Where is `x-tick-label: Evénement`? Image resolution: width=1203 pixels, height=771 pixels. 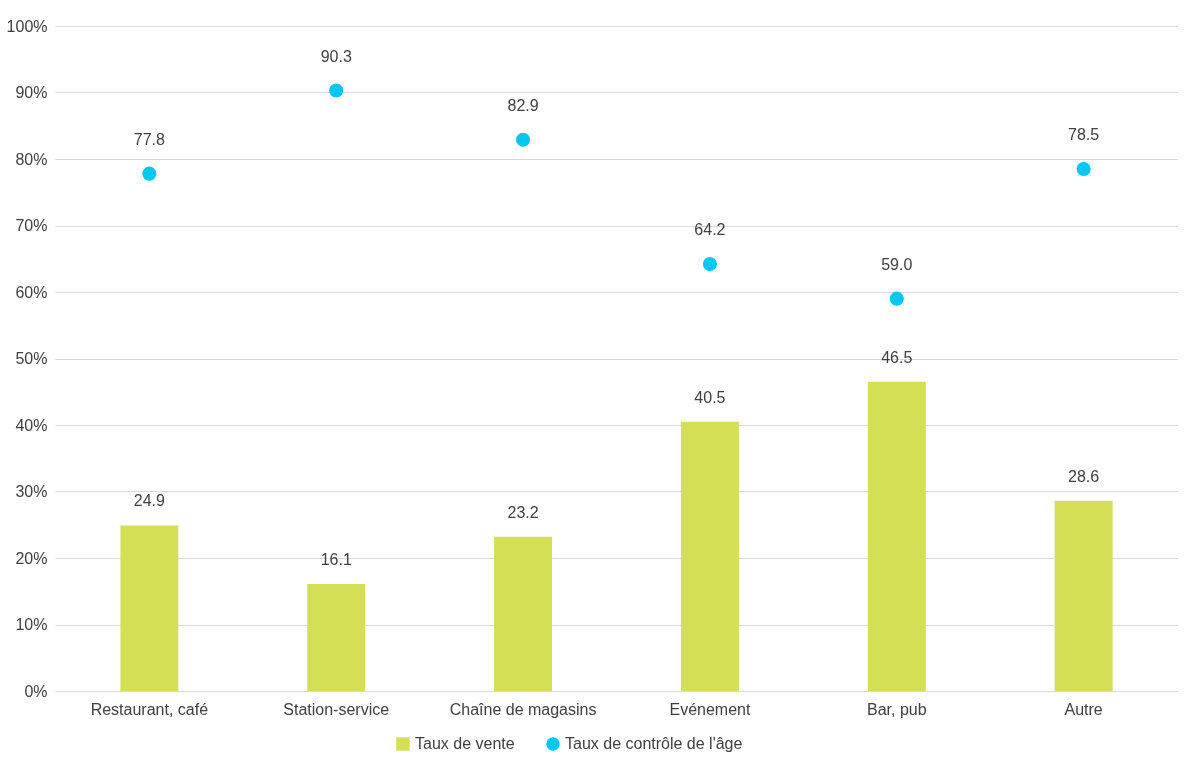 x-tick-label: Evénement is located at coordinates (710, 709).